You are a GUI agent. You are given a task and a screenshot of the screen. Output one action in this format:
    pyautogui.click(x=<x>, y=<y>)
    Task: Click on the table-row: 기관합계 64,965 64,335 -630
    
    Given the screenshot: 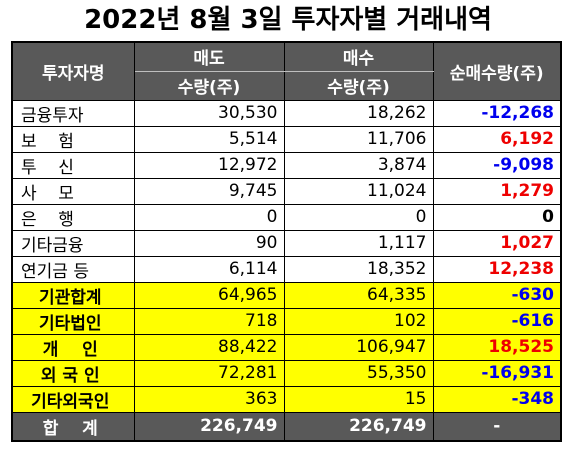 What is the action you would take?
    pyautogui.click(x=286, y=295)
    